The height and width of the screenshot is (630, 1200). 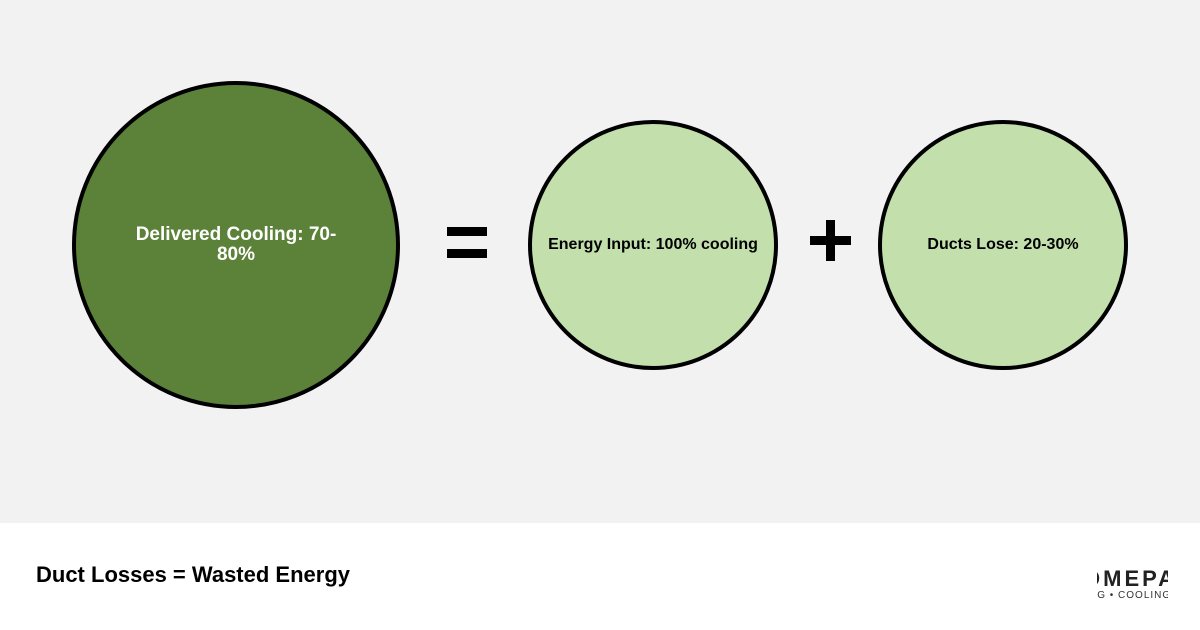 I want to click on plus-sign, so click(x=830, y=240).